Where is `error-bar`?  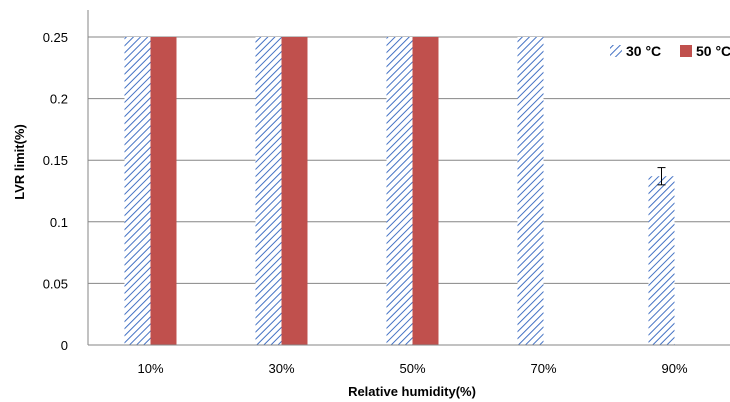 error-bar is located at coordinates (661, 176).